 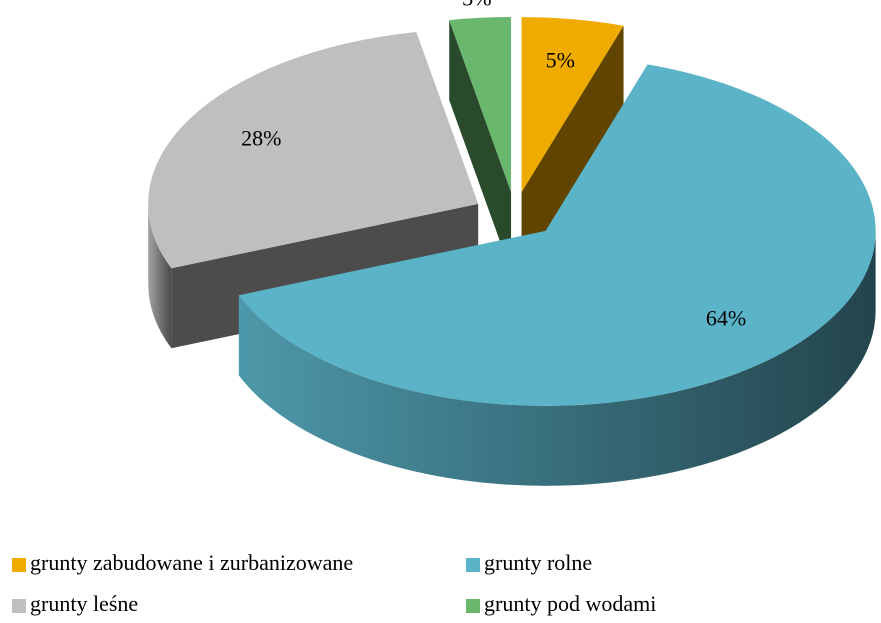 What do you see at coordinates (476, 5) in the screenshot?
I see `data-label: 3%` at bounding box center [476, 5].